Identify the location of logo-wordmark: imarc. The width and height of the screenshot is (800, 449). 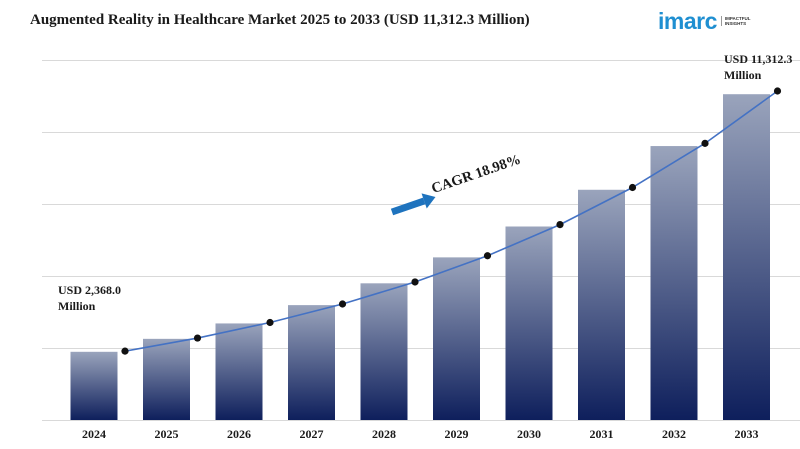
(687, 20).